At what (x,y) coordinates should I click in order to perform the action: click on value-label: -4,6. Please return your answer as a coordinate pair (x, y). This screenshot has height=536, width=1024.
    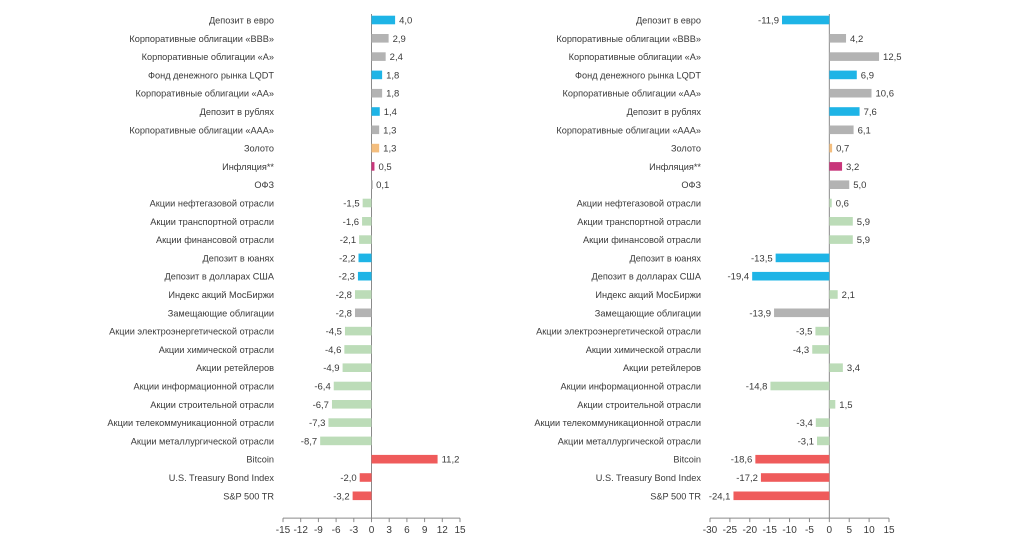
    Looking at the image, I should click on (333, 350).